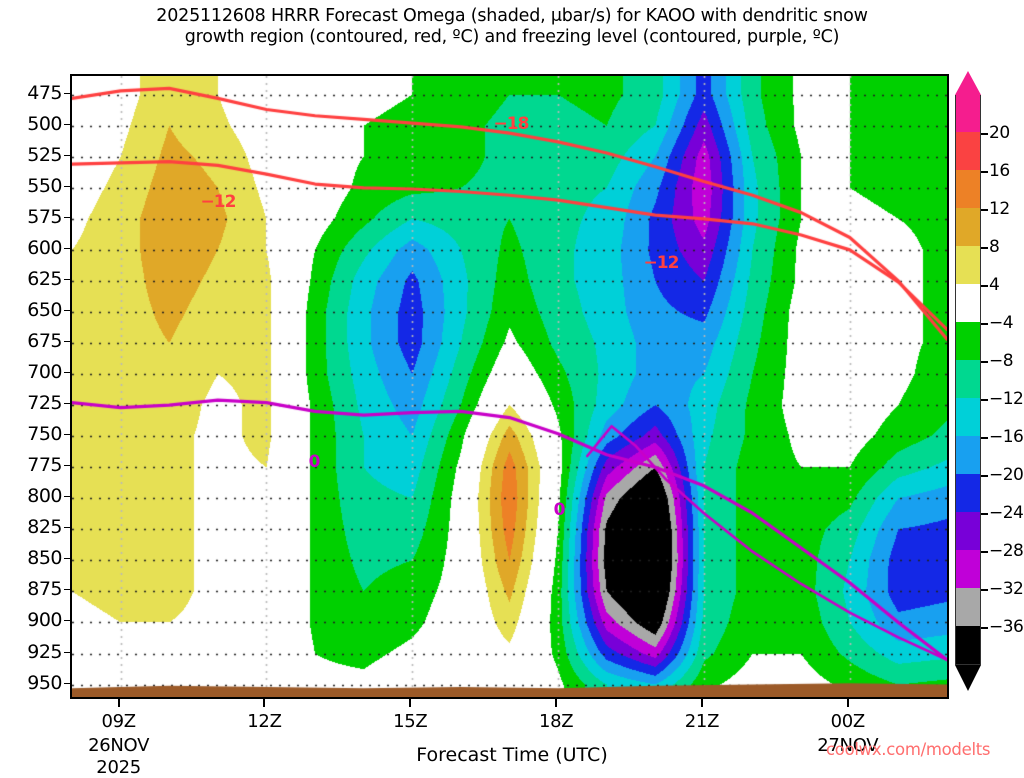  What do you see at coordinates (556, 721) in the screenshot?
I see `x-axis-tick-label: 18Z` at bounding box center [556, 721].